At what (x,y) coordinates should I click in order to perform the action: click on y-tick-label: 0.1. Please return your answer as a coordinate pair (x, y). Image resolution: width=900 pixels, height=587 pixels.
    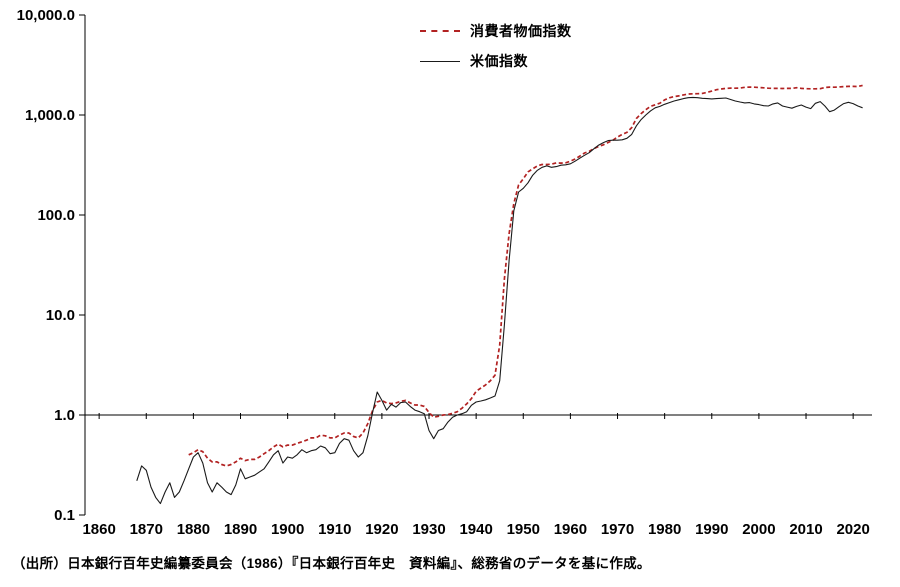
    Looking at the image, I should click on (64, 515).